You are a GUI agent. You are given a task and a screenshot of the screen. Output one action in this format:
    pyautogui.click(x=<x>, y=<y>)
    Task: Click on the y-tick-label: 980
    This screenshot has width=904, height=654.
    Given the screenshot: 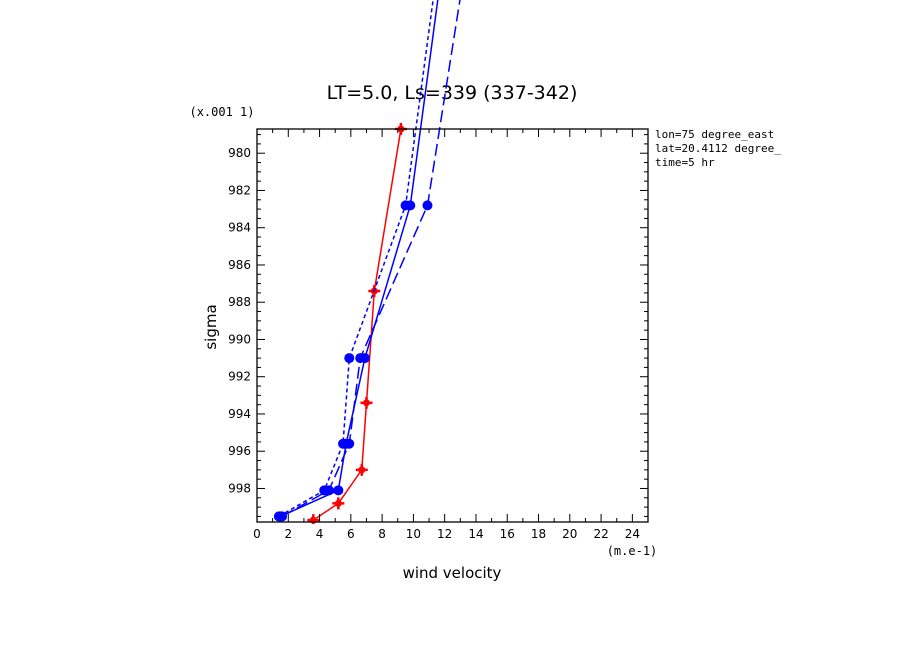 What is the action you would take?
    pyautogui.click(x=239, y=153)
    